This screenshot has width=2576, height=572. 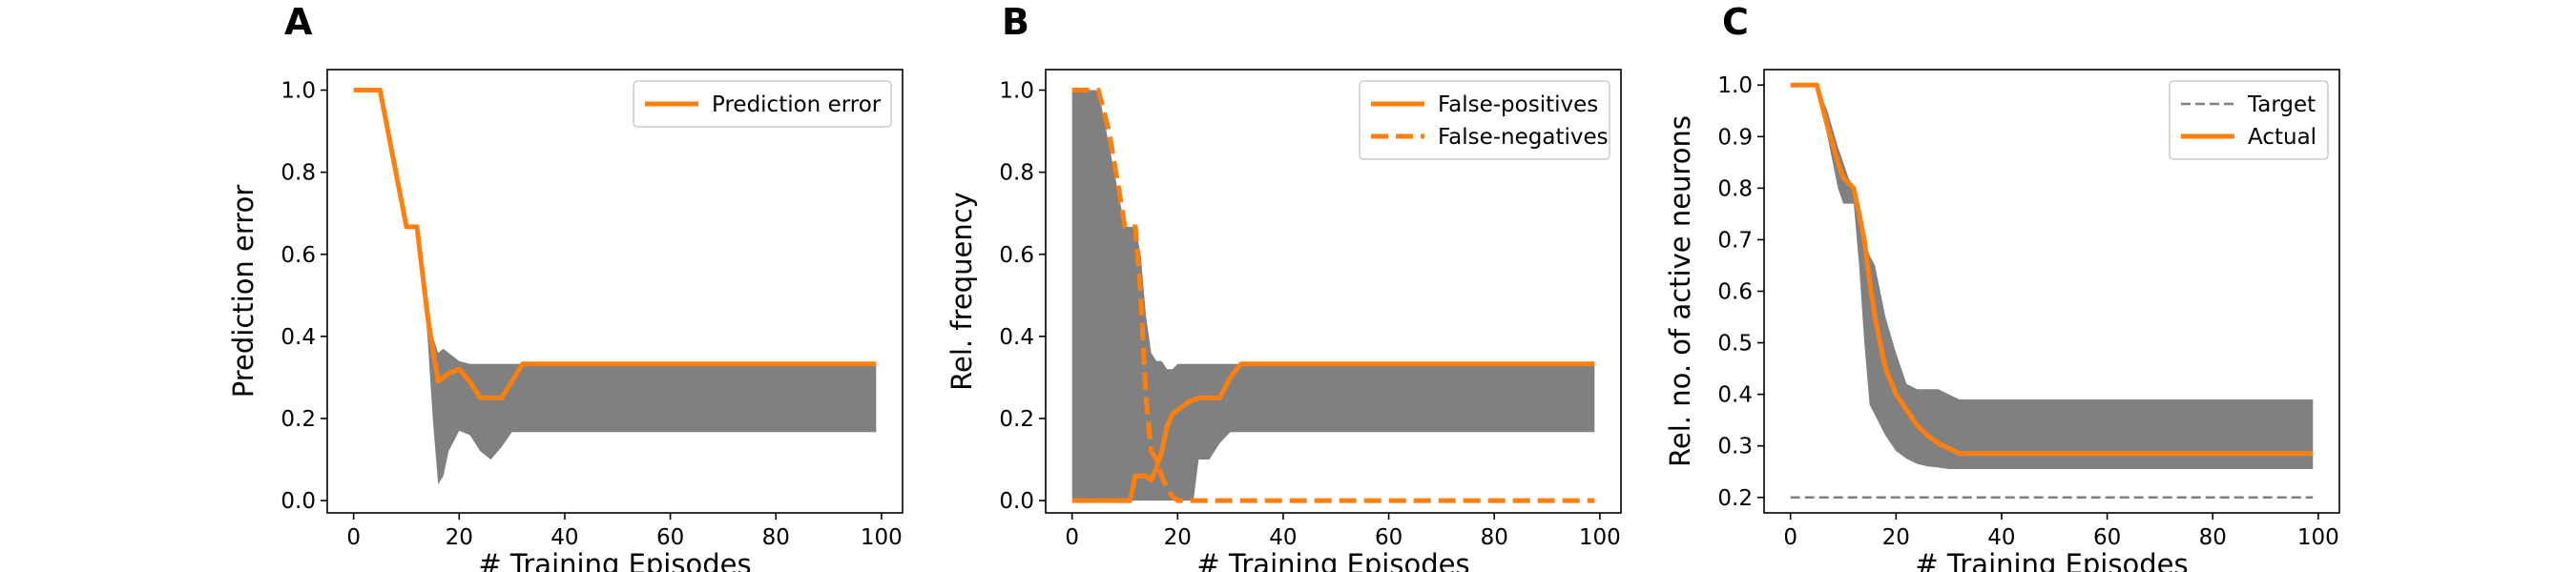 I want to click on y-axis-label: Rel. no. of active neurons, so click(x=1680, y=291).